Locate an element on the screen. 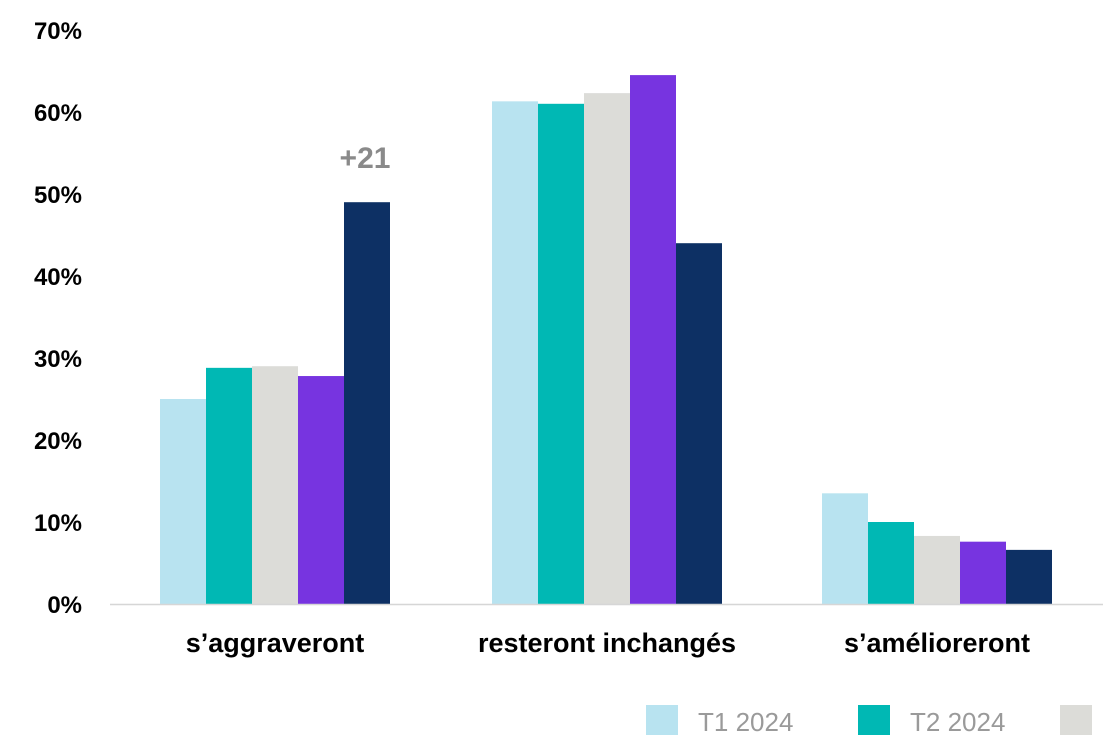 This screenshot has height=735, width=1114. y-tick-label: 60% is located at coordinates (58, 113).